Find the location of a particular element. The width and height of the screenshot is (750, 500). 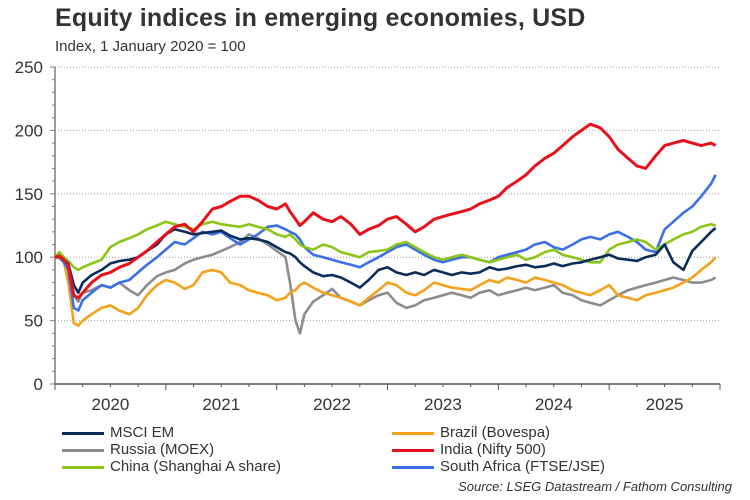

series-line-china-shanghai-a-share is located at coordinates (385, 246).